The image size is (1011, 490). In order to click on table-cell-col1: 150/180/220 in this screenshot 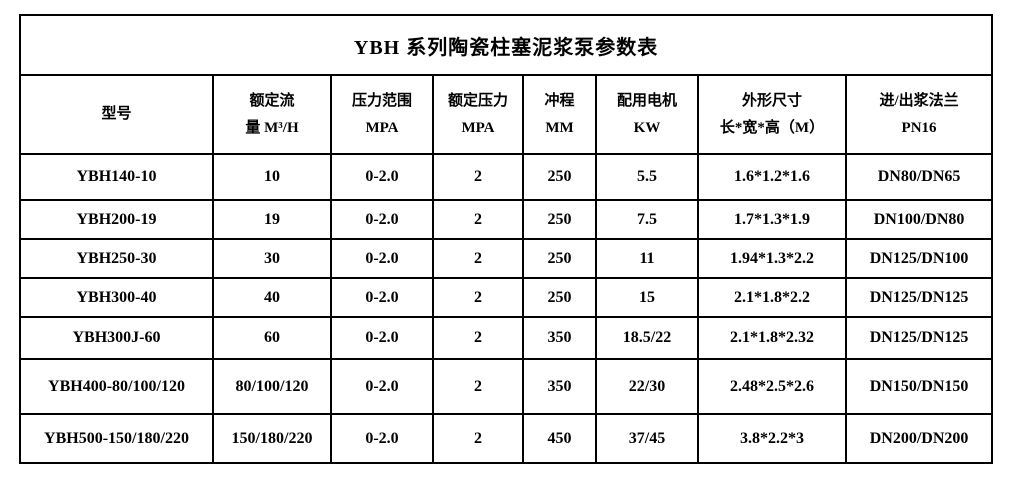, I will do `click(272, 438)`.